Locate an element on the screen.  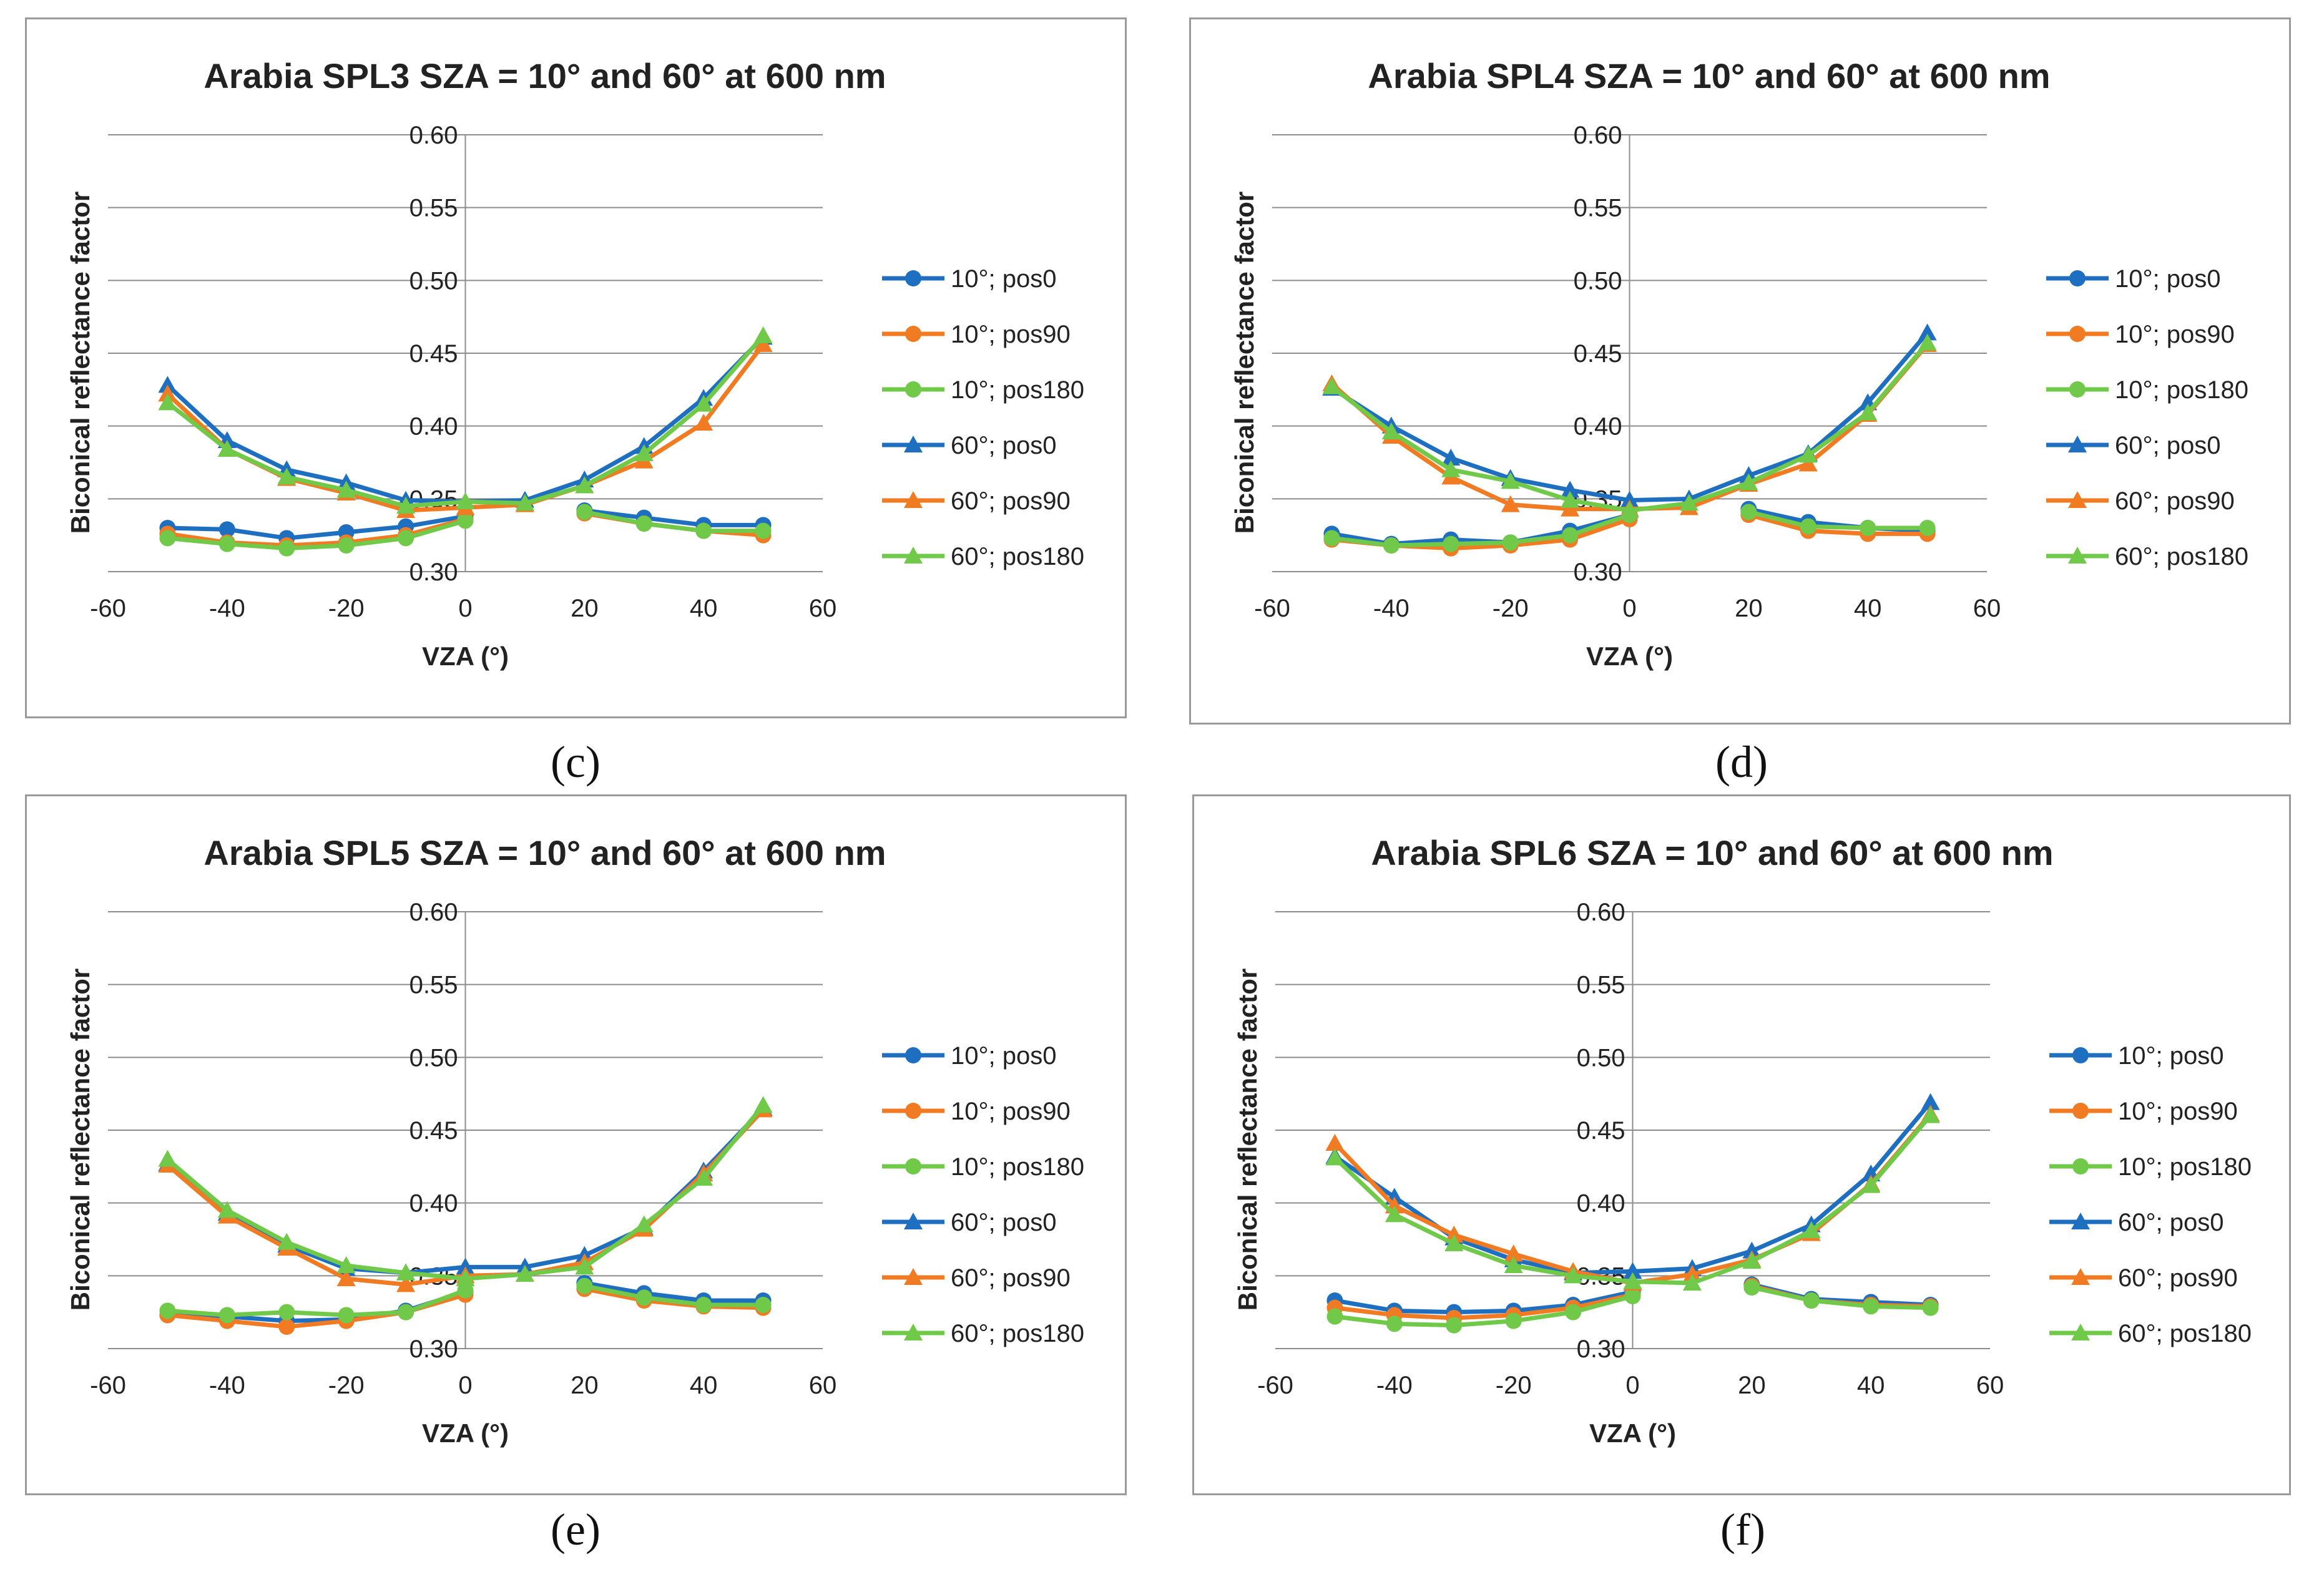
x-tick-label: 0 is located at coordinates (1632, 1385).